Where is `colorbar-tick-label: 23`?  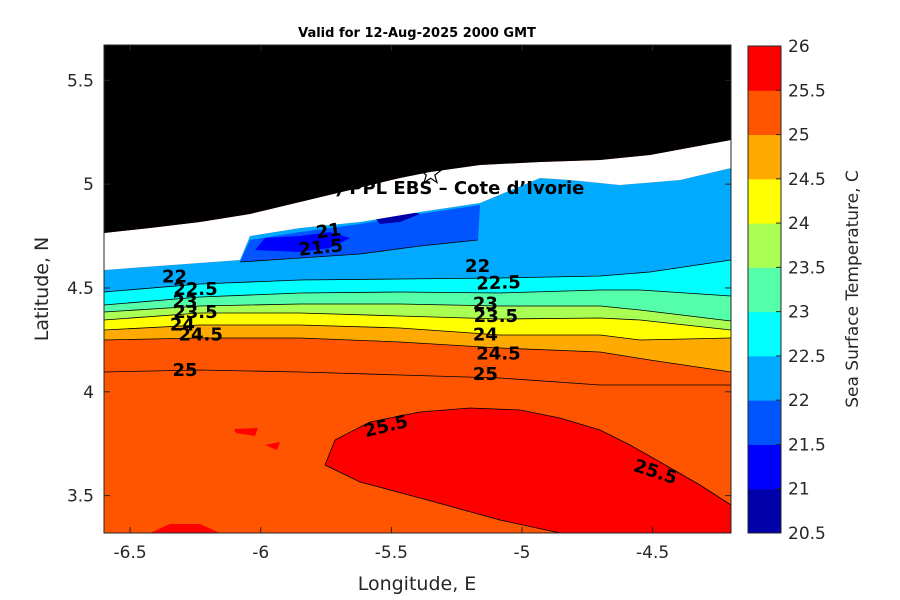
colorbar-tick-label: 23 is located at coordinates (799, 313).